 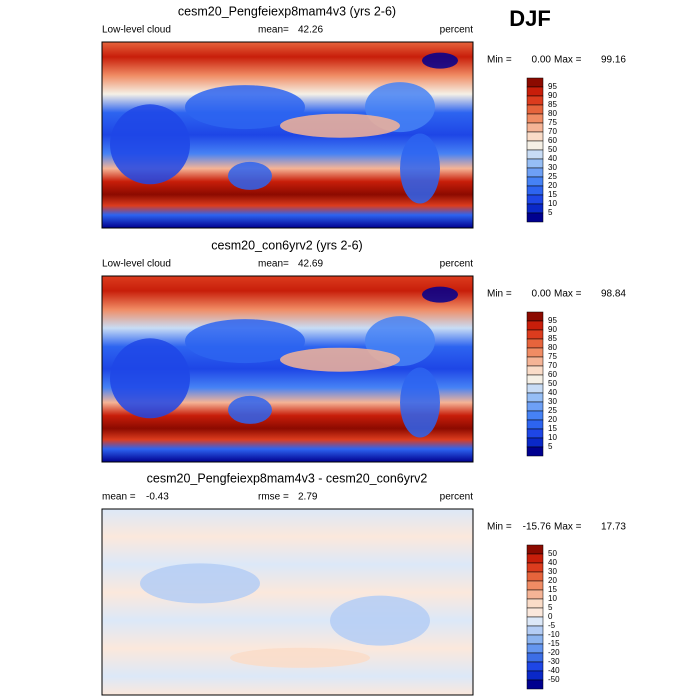 I want to click on stat-value: 2.79, so click(x=308, y=497).